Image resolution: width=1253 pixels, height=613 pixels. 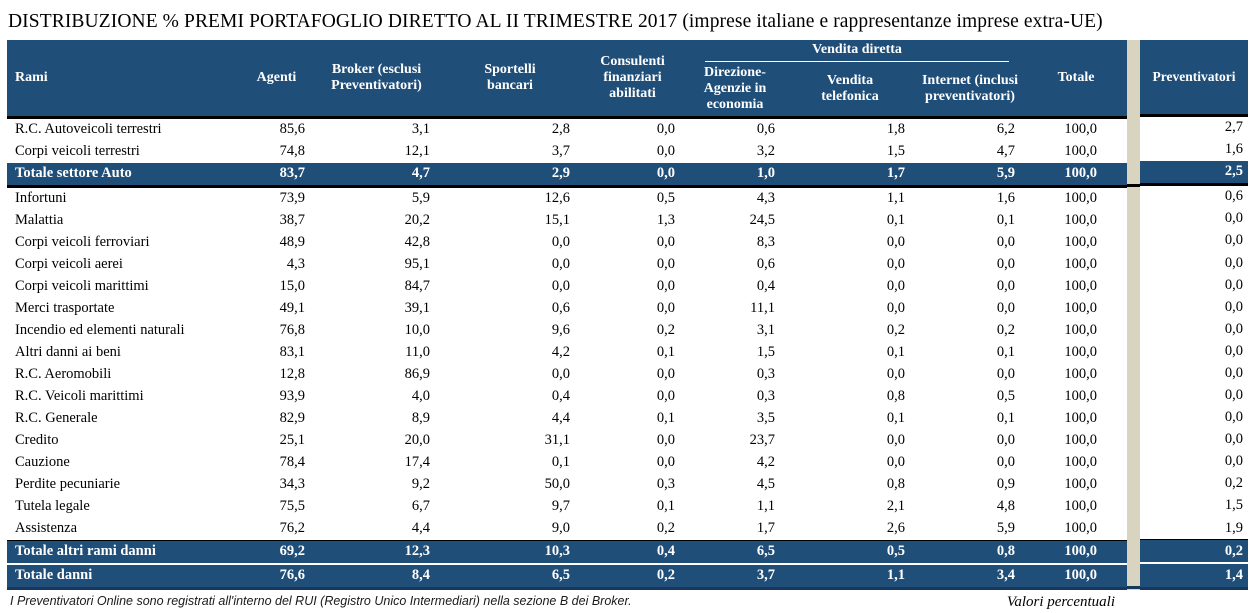 What do you see at coordinates (1194, 575) in the screenshot?
I see `preventivatori-value-cell: 1,4` at bounding box center [1194, 575].